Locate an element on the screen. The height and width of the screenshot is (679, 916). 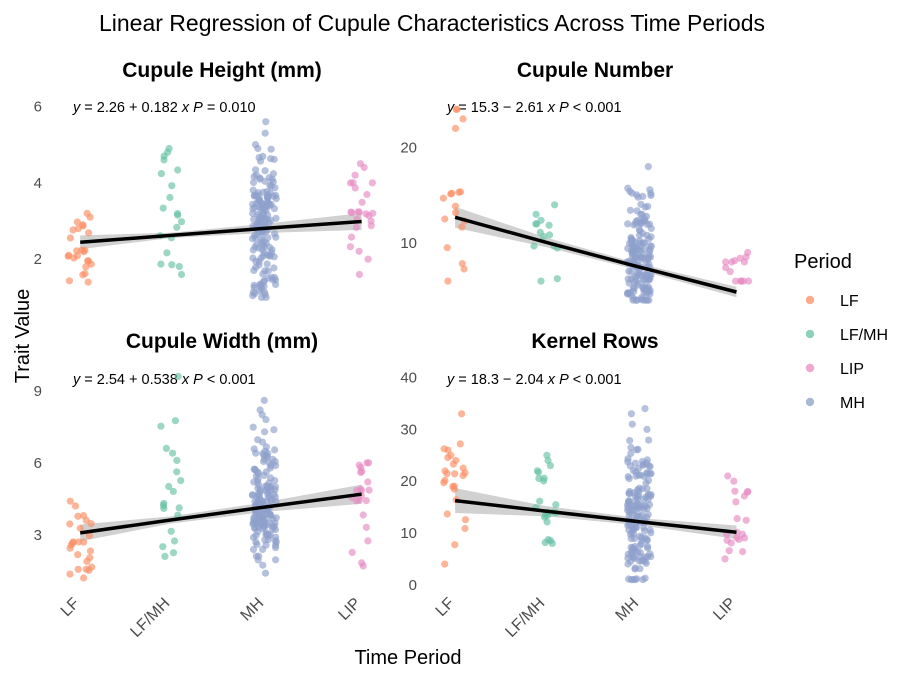
legend-item: LF/MH is located at coordinates (846, 335).